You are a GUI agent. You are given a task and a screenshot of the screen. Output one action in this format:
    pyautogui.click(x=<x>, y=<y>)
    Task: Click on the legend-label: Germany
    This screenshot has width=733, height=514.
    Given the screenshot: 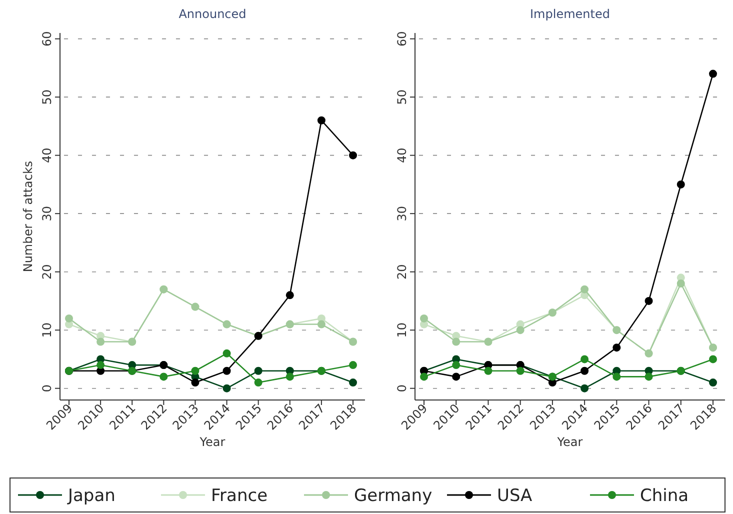 What is the action you would take?
    pyautogui.click(x=393, y=496)
    